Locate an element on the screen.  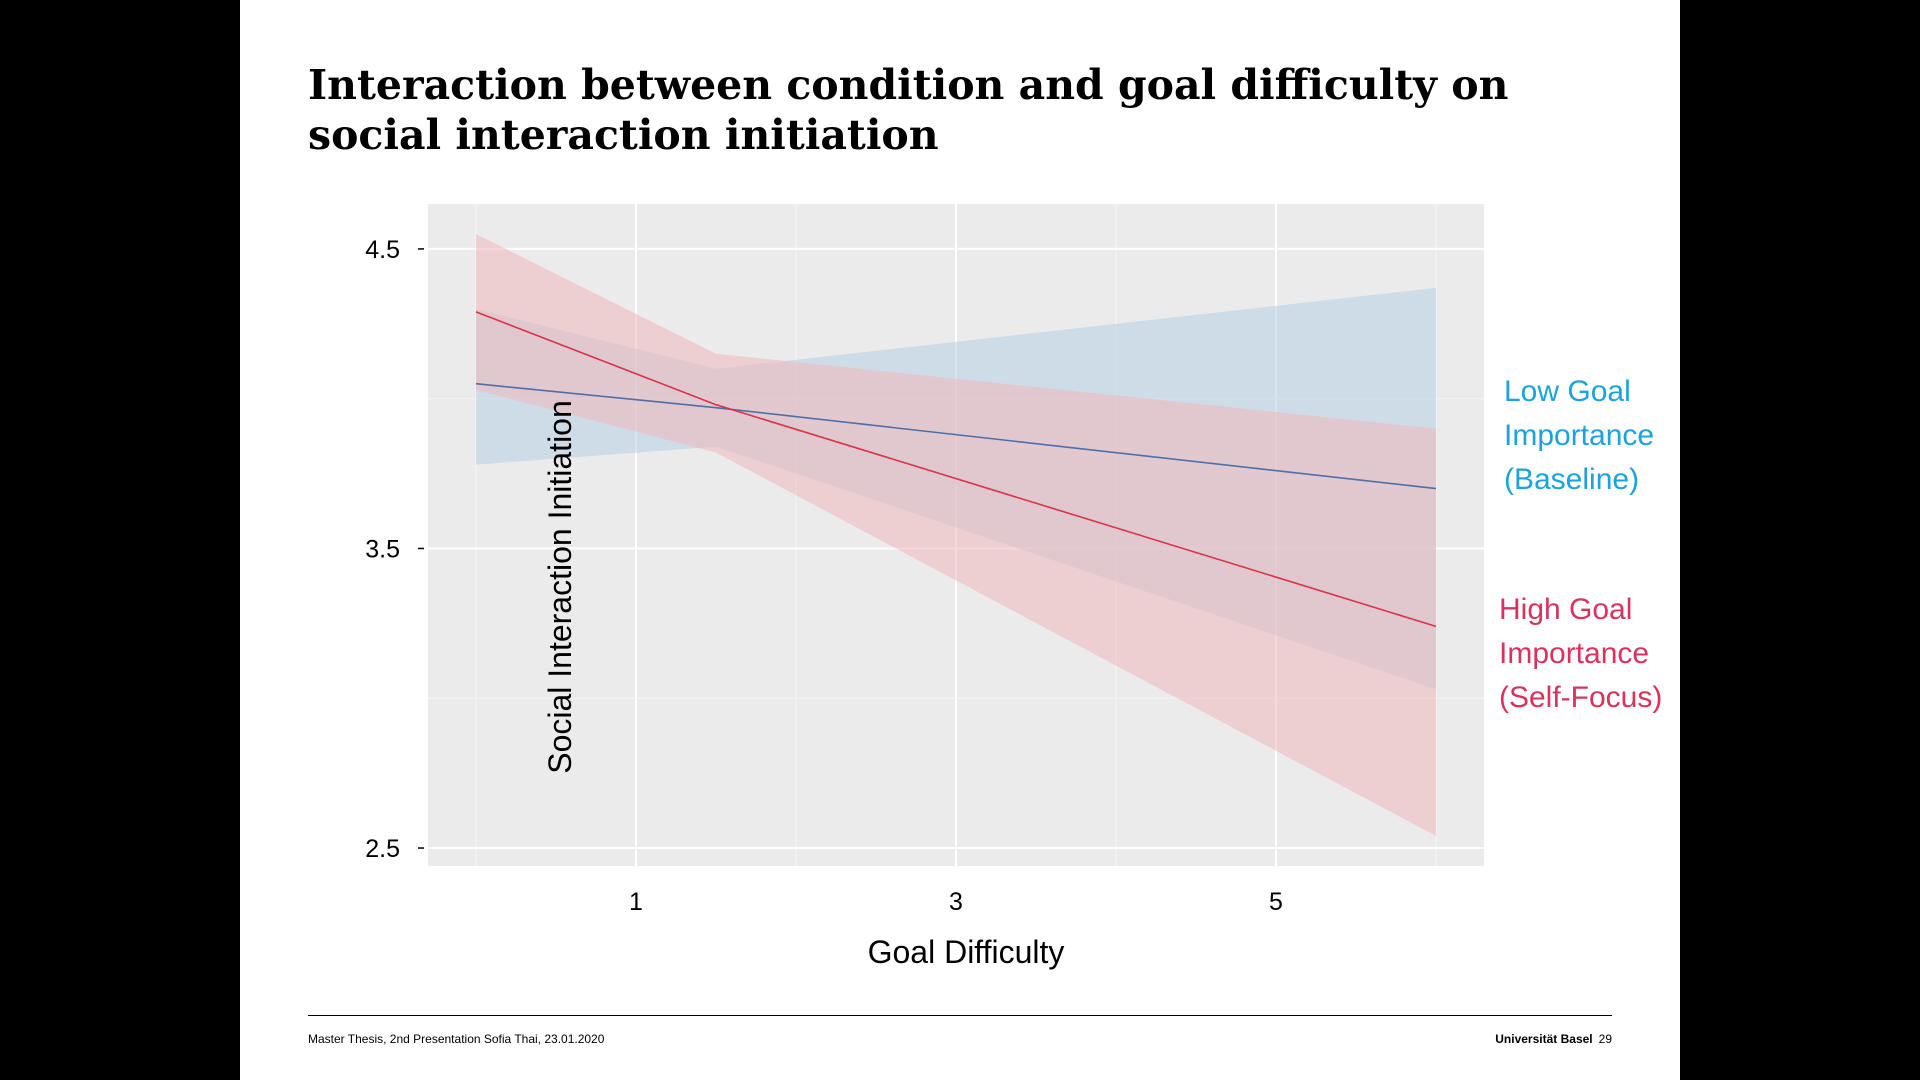
x-tick-label: 5 is located at coordinates (1276, 902).